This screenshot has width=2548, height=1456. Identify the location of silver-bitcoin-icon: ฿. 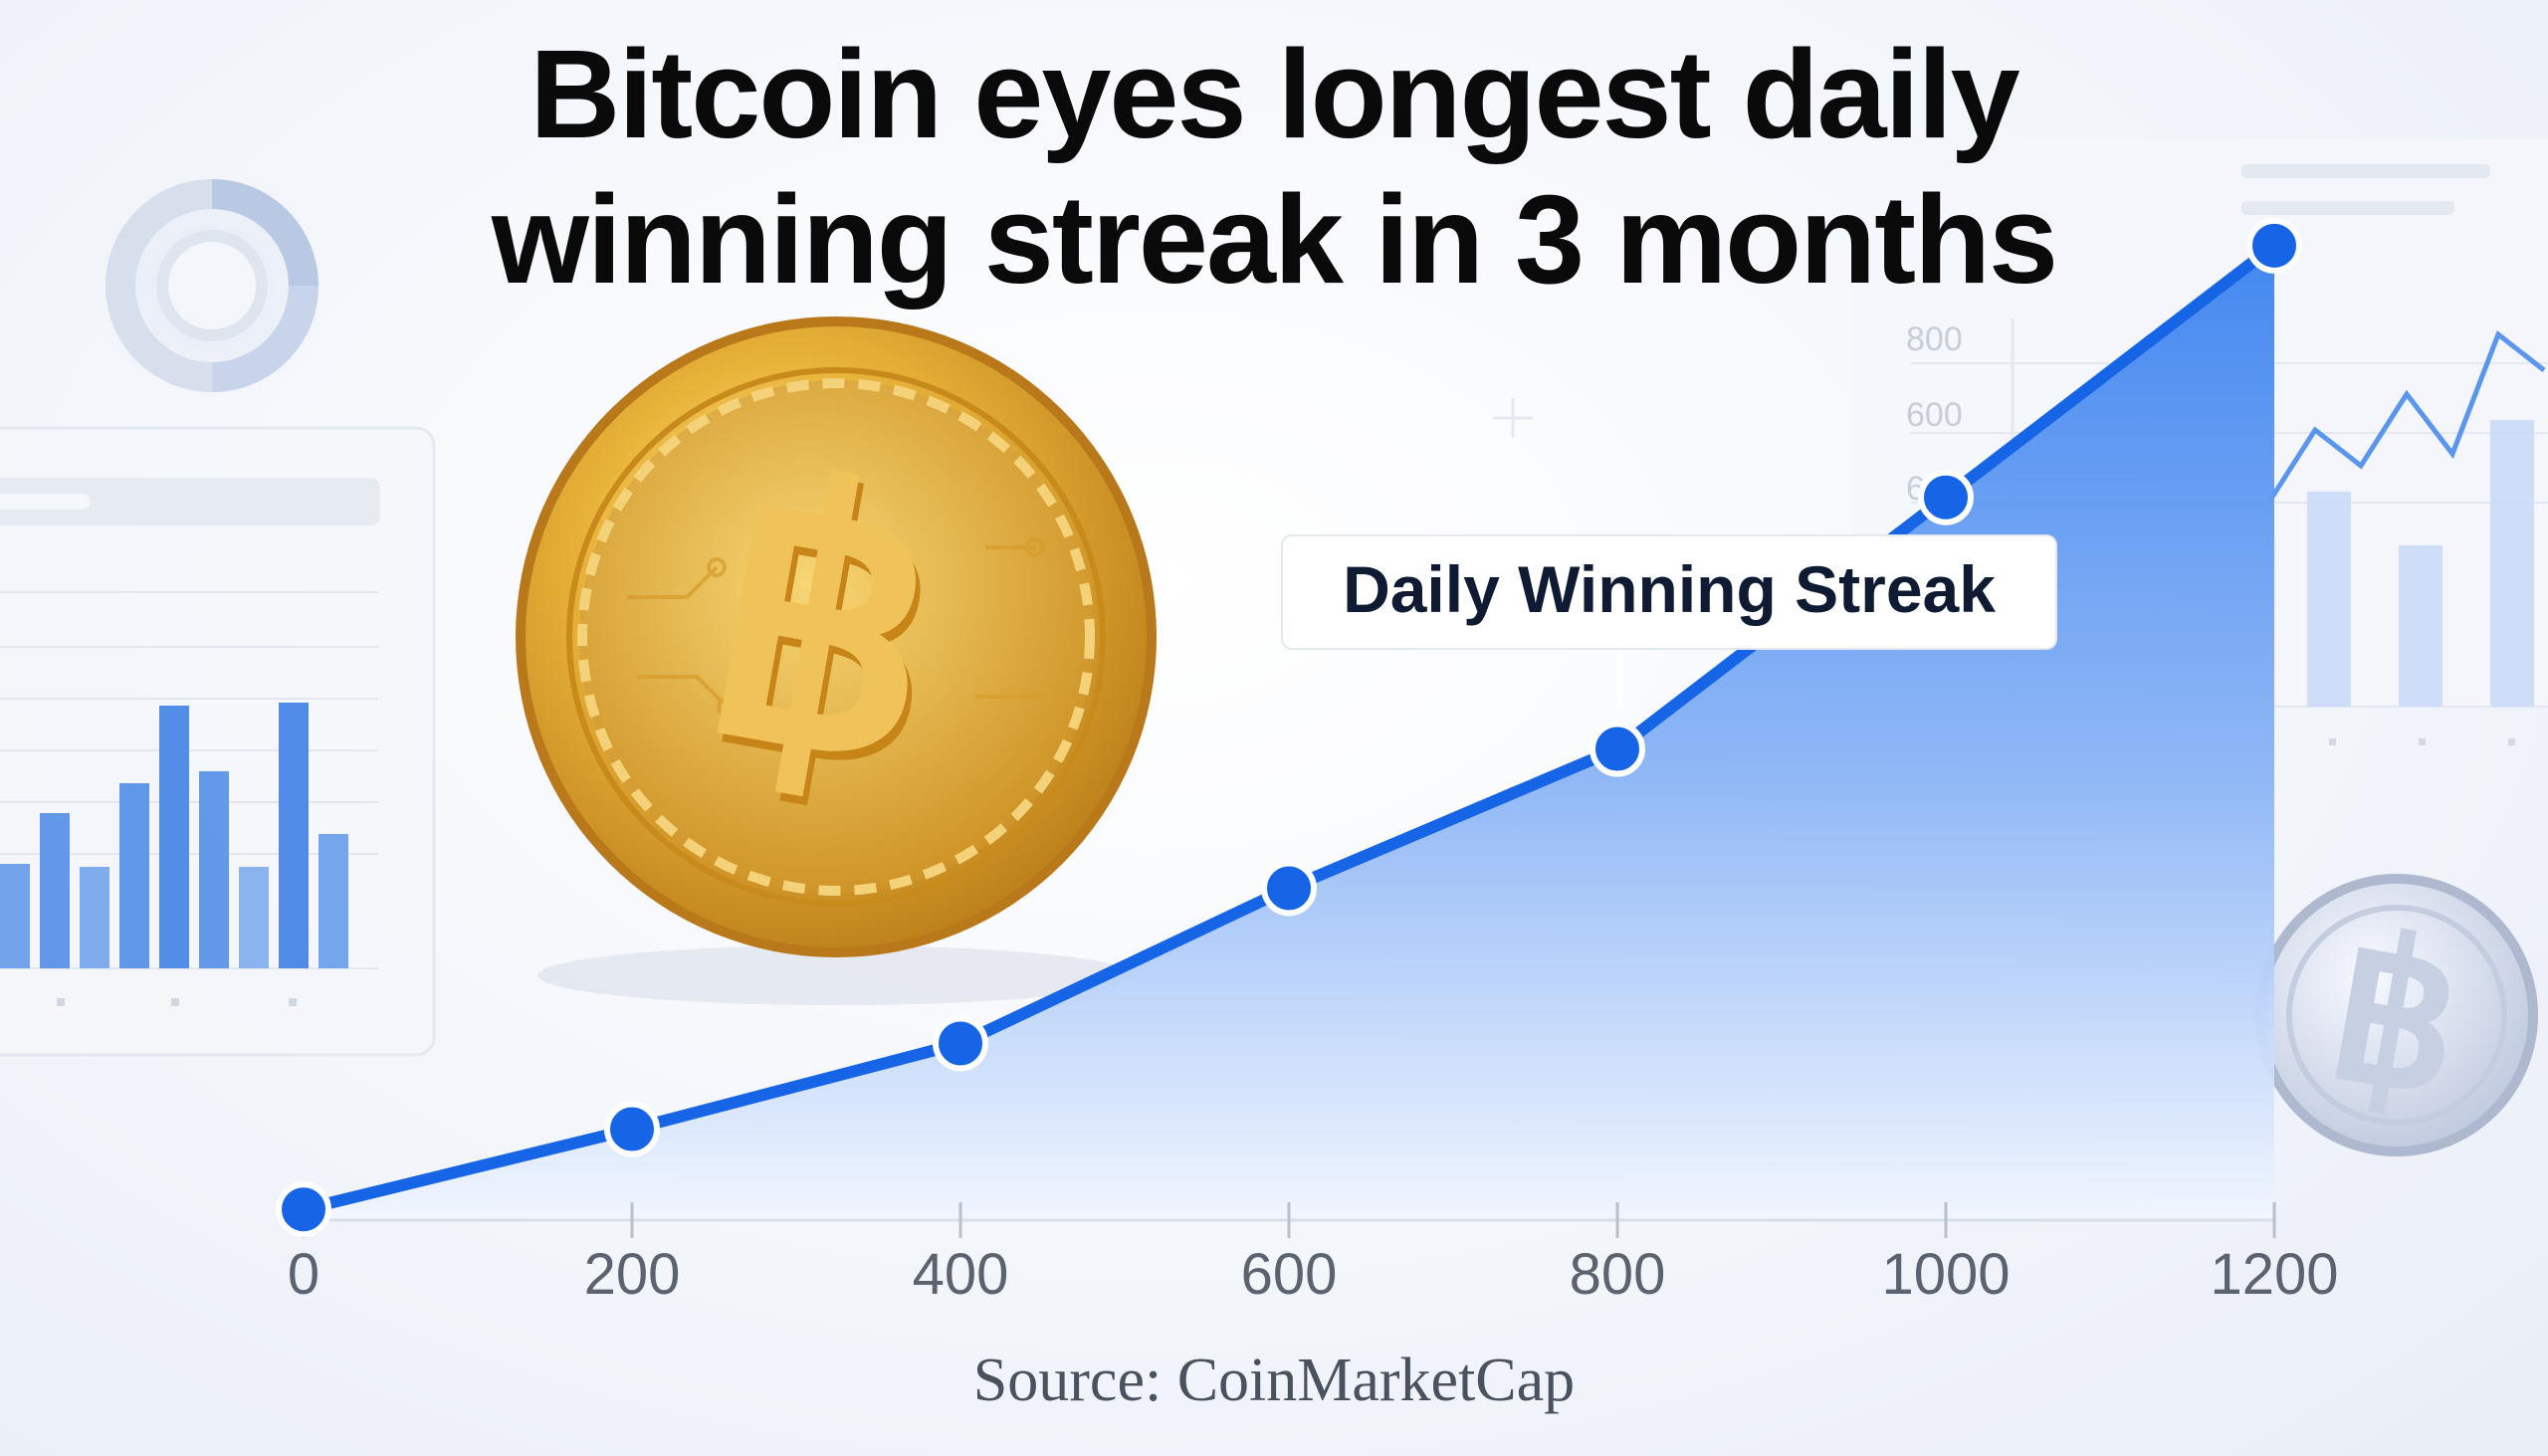
(2396, 1015).